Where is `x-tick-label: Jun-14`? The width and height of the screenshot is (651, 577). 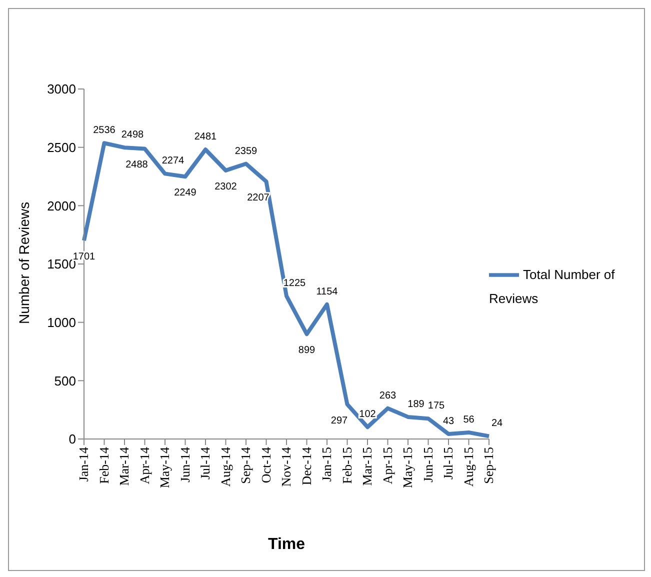
x-tick-label: Jun-14 is located at coordinates (184, 464).